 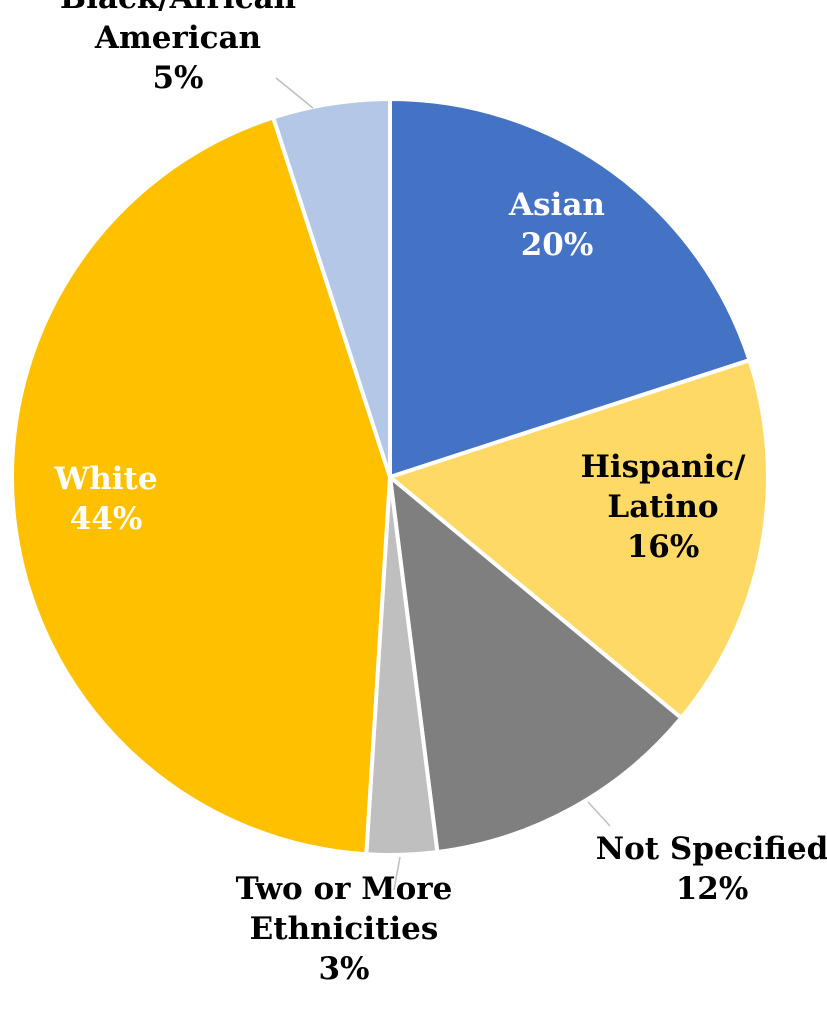 What do you see at coordinates (105, 499) in the screenshot?
I see `slice-label-white: White 44%` at bounding box center [105, 499].